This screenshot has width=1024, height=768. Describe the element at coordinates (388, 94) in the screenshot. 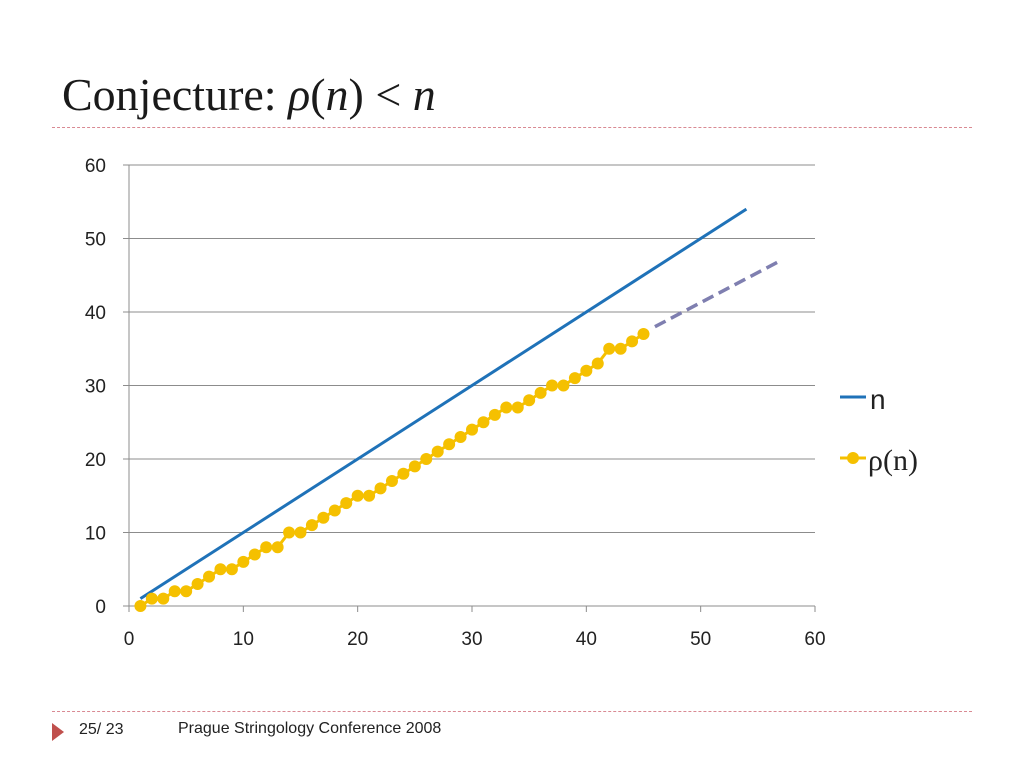

I see `title-less-than: <` at that location.